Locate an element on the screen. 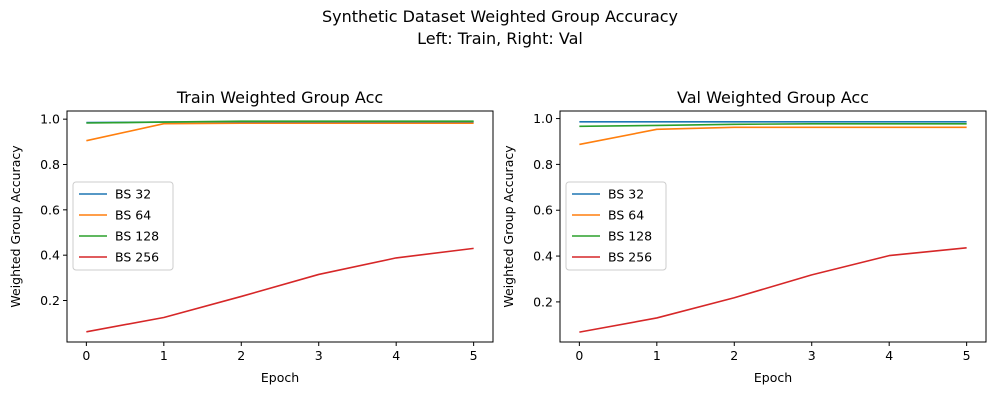 The width and height of the screenshot is (1000, 400). train-y-tick-label: 0.2 is located at coordinates (50, 300).